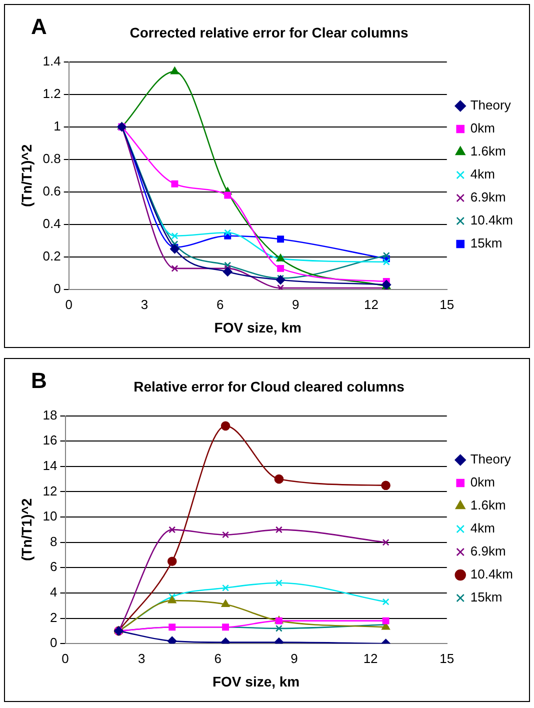 This screenshot has height=708, width=534. What do you see at coordinates (51, 60) in the screenshot?
I see `y-tick-label: 1.4` at bounding box center [51, 60].